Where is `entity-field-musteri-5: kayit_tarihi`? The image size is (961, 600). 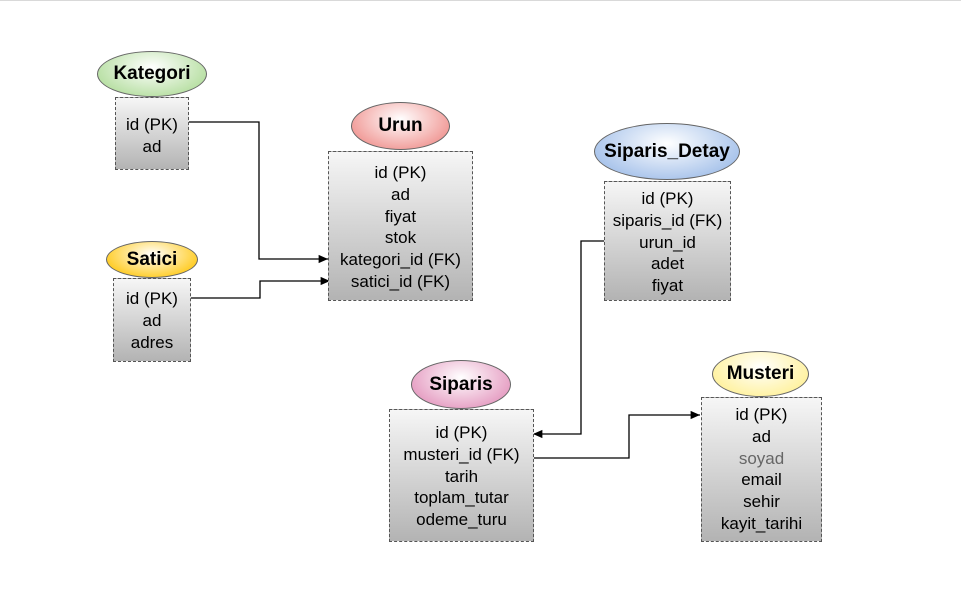
entity-field-musteri-5: kayit_tarihi is located at coordinates (761, 523).